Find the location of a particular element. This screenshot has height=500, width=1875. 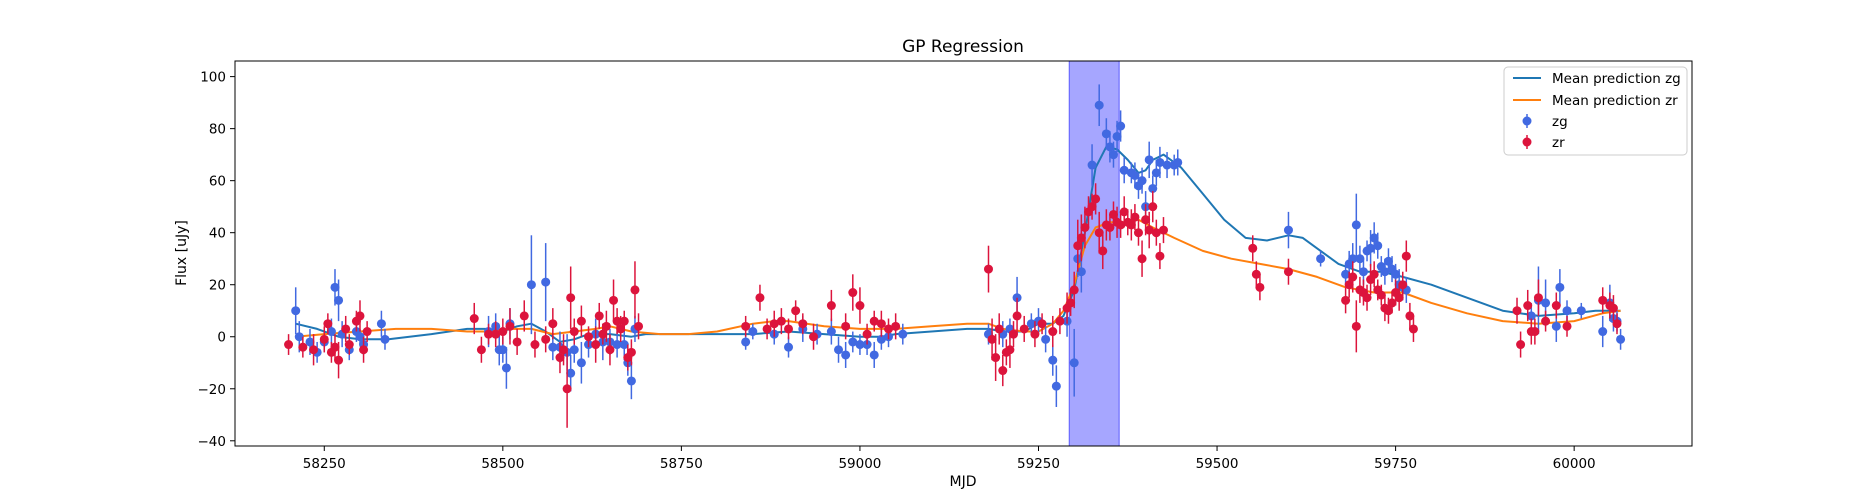

y-axis: −40 −20 0 20 40 60 80 100 is located at coordinates (216, 260).